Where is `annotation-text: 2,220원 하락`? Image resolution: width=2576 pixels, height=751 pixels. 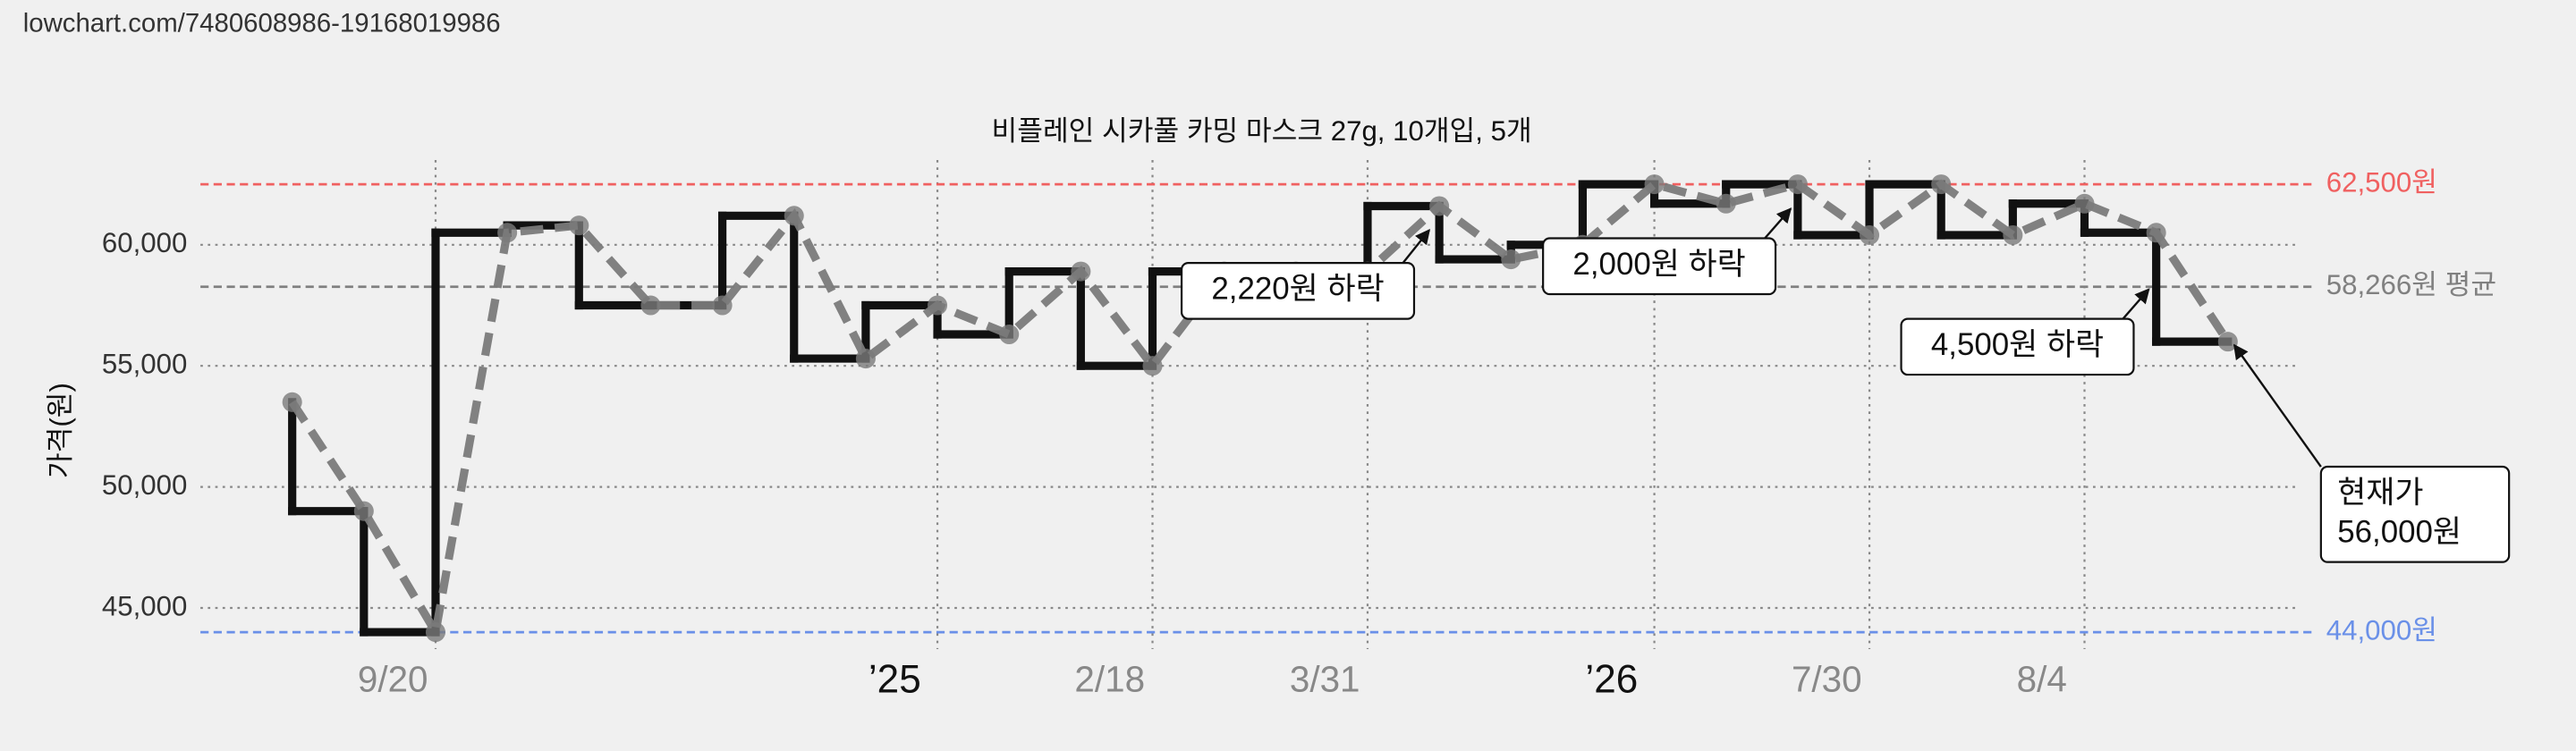 annotation-text: 2,220원 하락 is located at coordinates (1297, 289).